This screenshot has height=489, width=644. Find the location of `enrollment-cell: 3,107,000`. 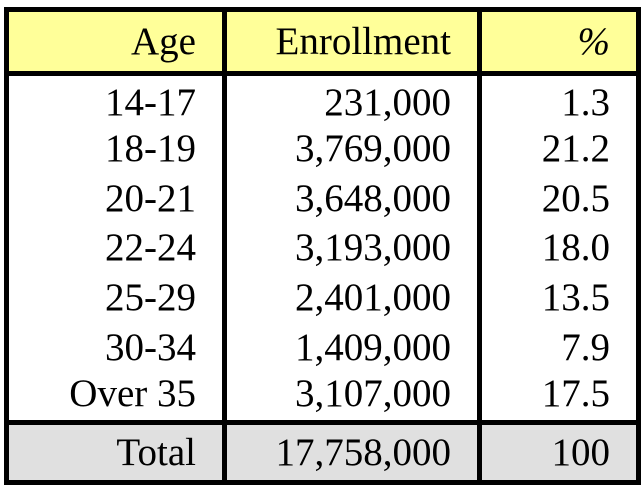

enrollment-cell: 3,107,000 is located at coordinates (352, 397).